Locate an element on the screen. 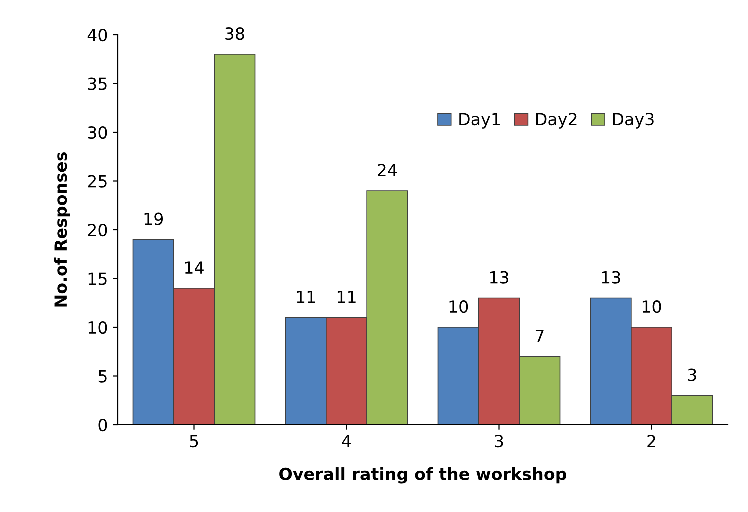 The image size is (748, 512). x-tick-label: 3 is located at coordinates (499, 441).